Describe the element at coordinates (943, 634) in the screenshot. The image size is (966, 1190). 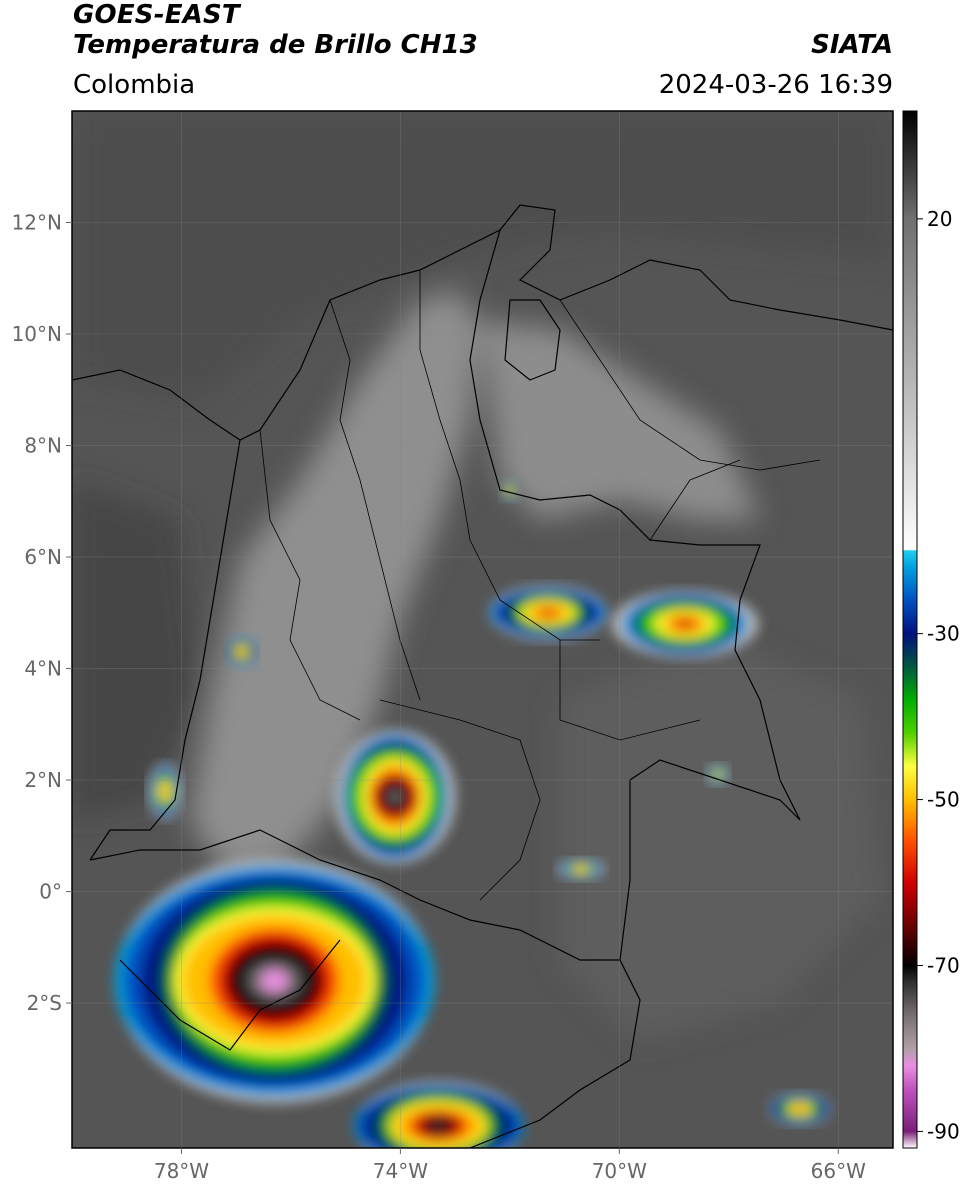
I see `colorbar-tick-label: -30` at that location.